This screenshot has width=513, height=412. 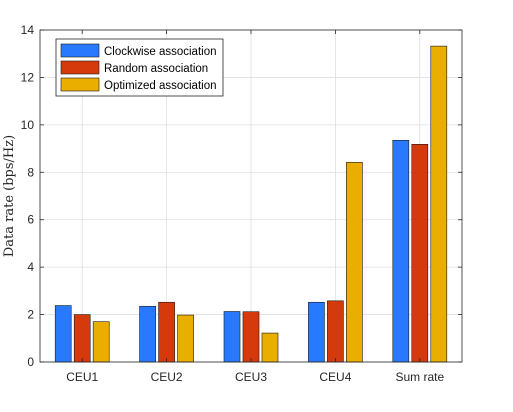 I want to click on x-tick-label: Sum rate, so click(x=419, y=377).